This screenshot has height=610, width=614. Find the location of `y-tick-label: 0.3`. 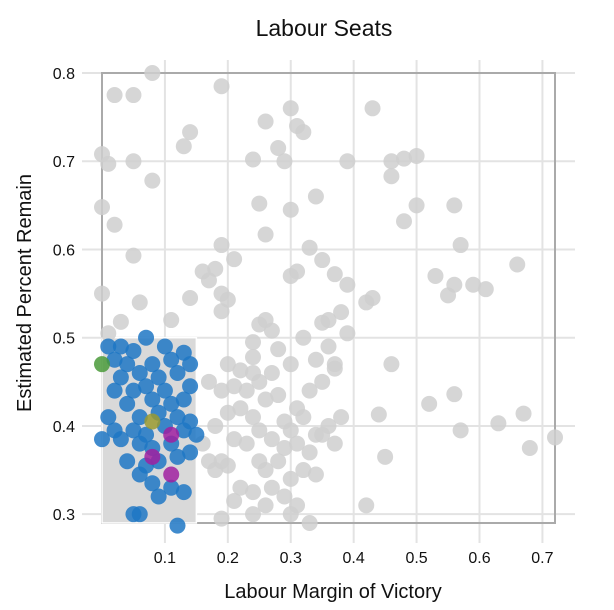

y-tick-label: 0.3 is located at coordinates (64, 515).